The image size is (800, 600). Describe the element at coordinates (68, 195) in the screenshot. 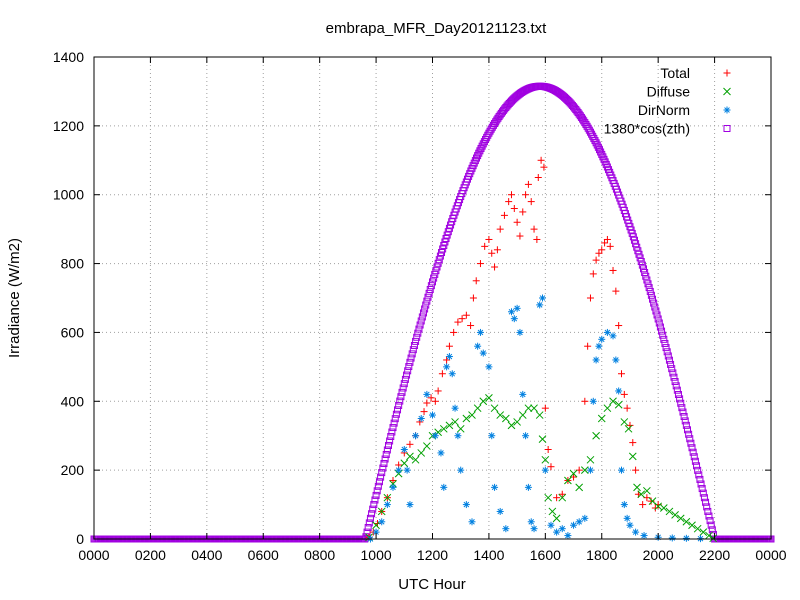

I see `y-tick-label: 1000` at that location.